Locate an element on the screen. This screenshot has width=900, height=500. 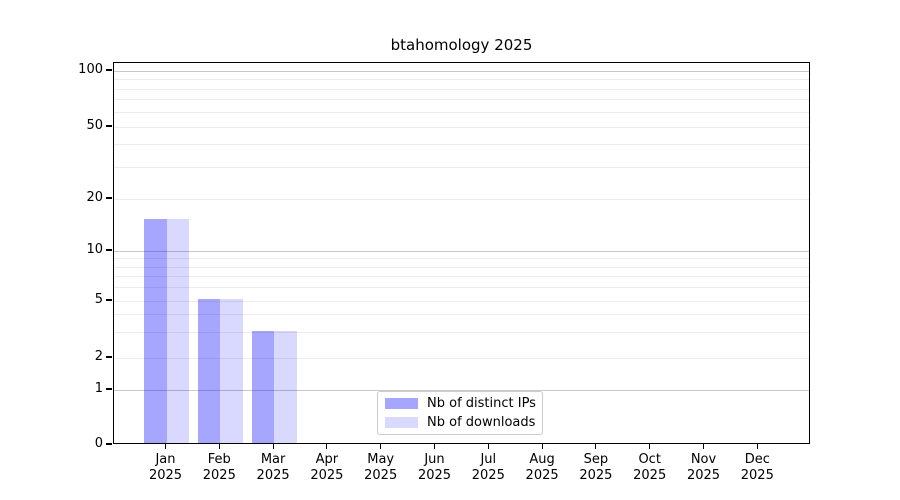
x-tick-label: Jan 2025 is located at coordinates (165, 467).